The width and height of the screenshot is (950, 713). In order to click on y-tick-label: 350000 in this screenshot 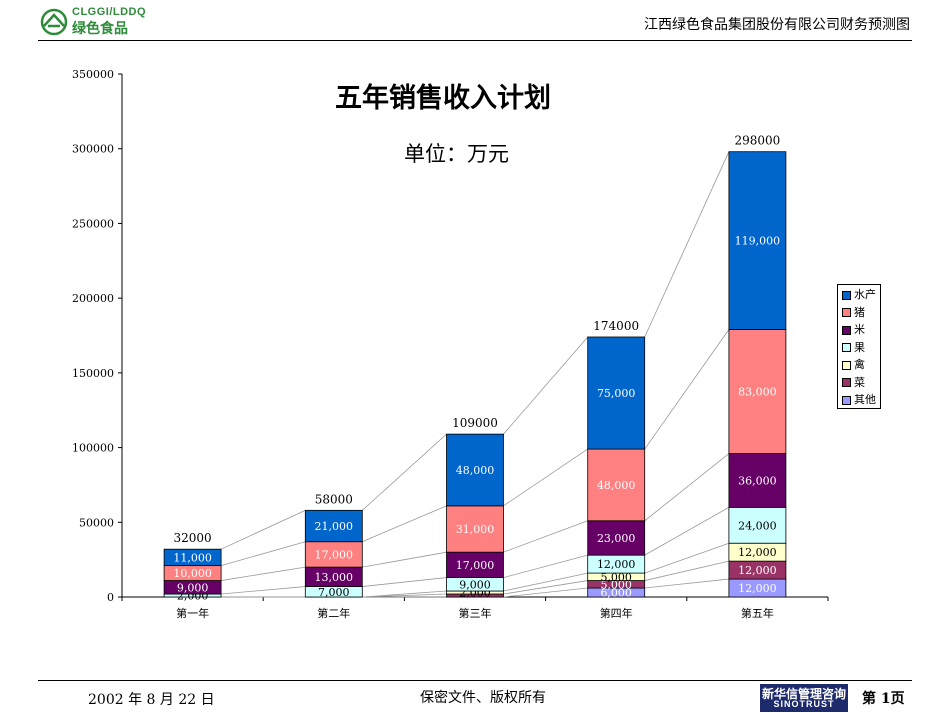, I will do `click(93, 74)`.